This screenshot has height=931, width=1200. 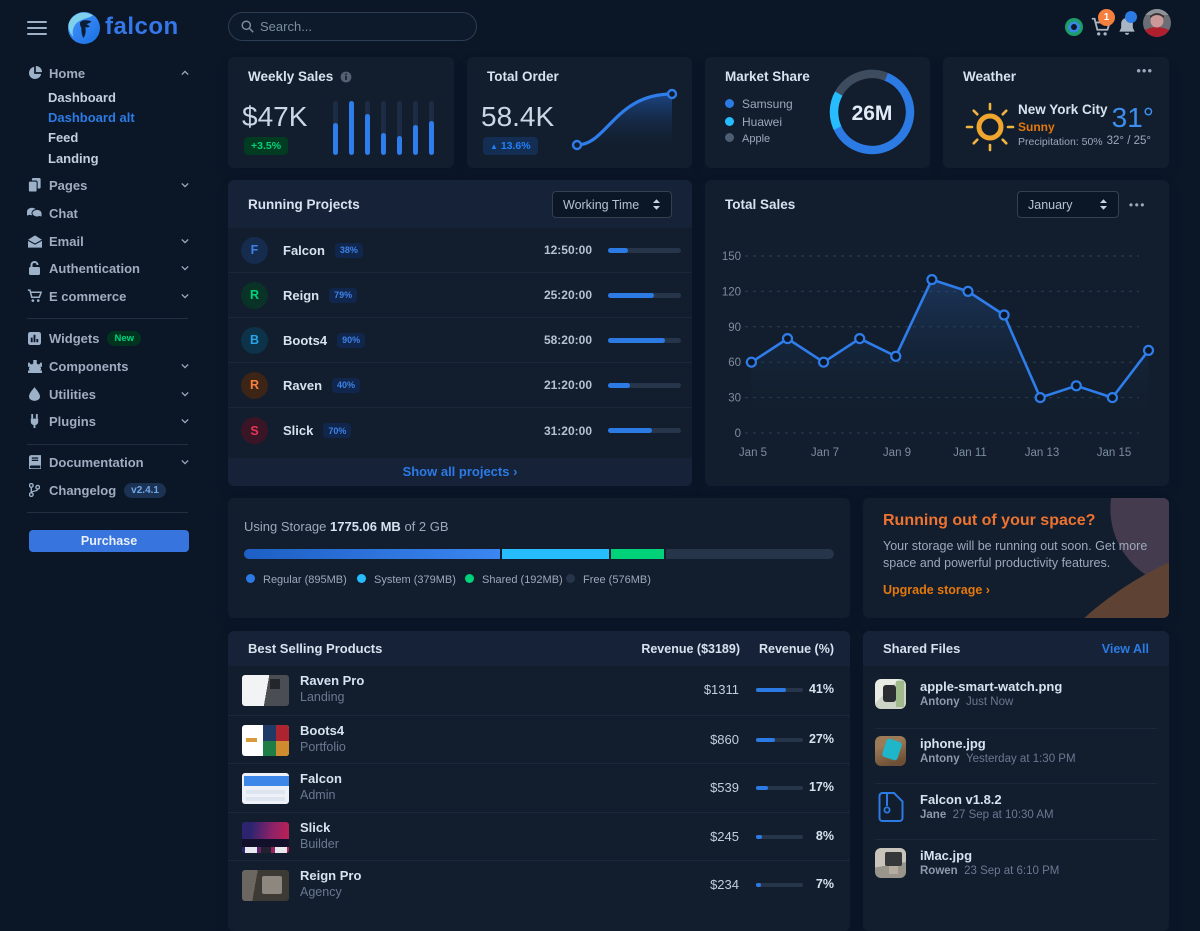 I want to click on svg-text: 0, so click(x=738, y=434).